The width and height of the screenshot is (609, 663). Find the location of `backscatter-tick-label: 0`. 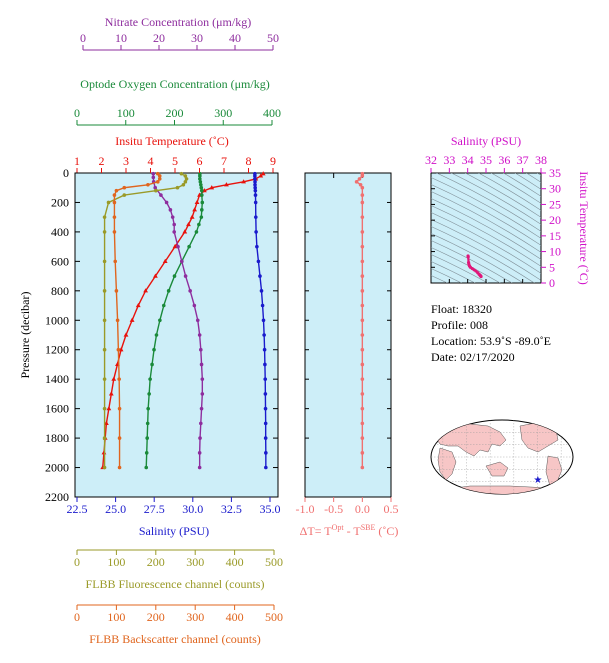

backscatter-tick-label: 0 is located at coordinates (77, 617).